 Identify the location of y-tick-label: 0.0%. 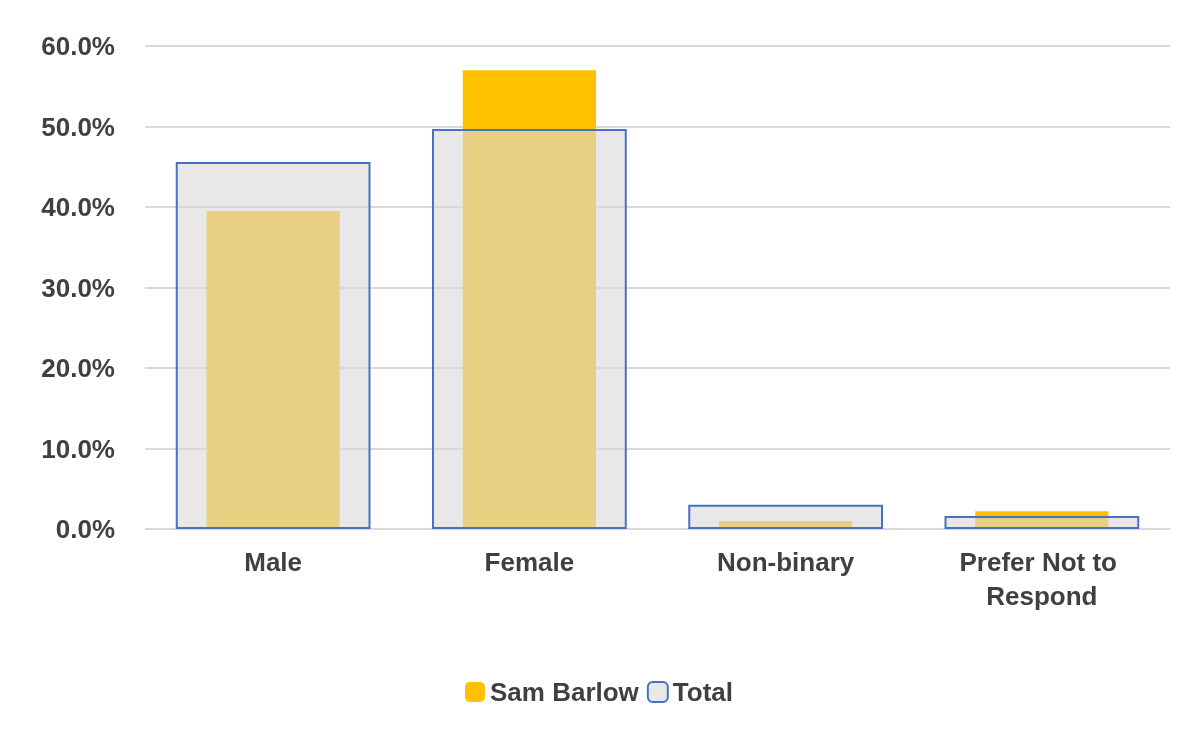
(85, 529).